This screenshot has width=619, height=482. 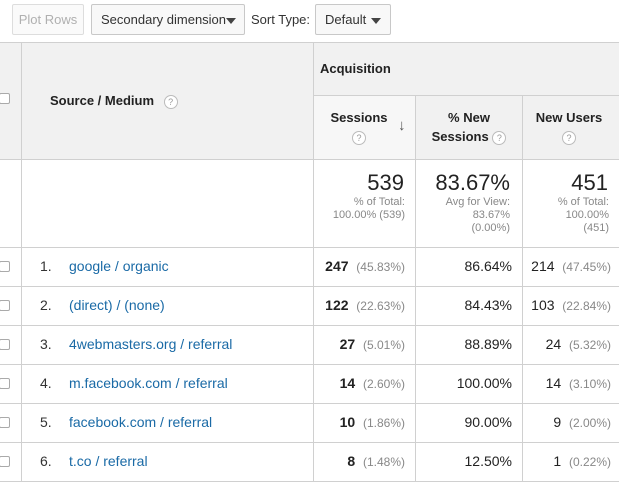 I want to click on source-medium-link: m.facebook.com / referral, so click(x=148, y=383).